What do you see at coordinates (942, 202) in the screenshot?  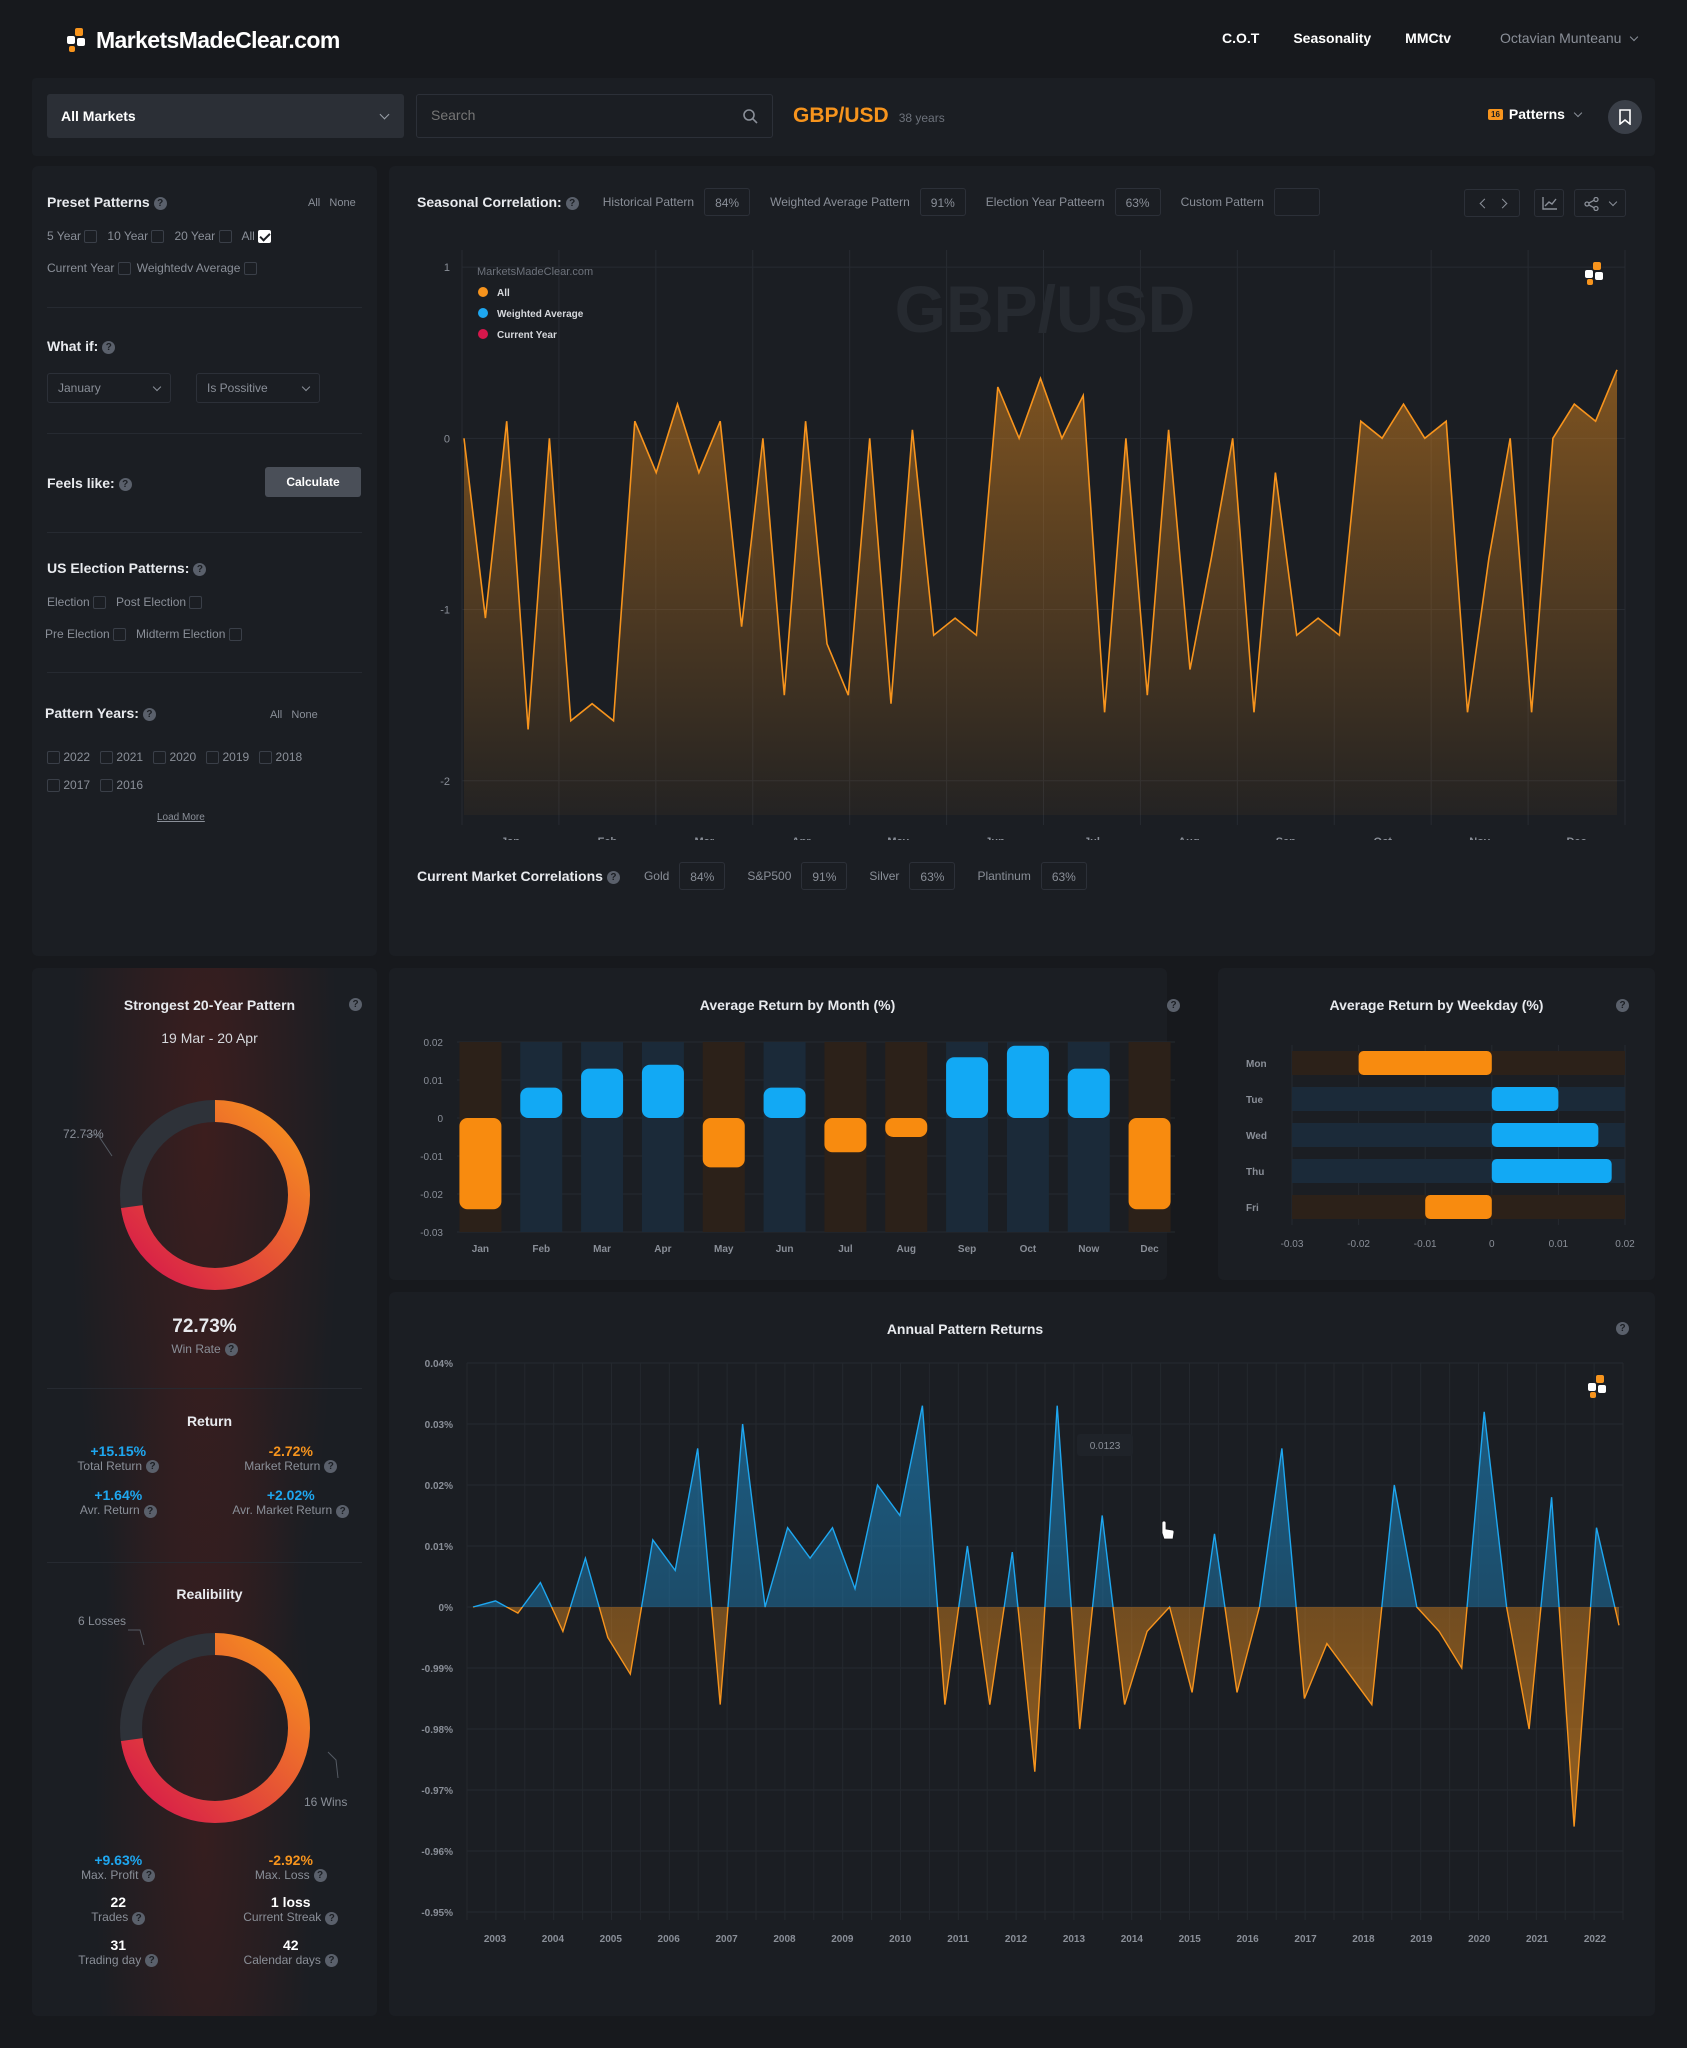 I see `weighted-pattern-value: 91%` at bounding box center [942, 202].